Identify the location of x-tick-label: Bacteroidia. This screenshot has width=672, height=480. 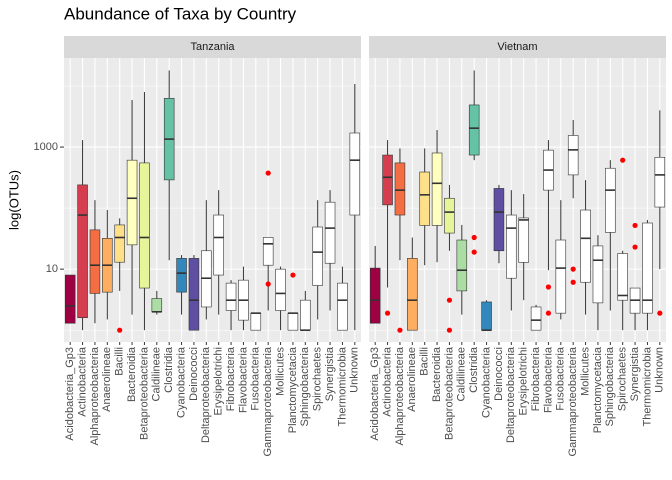
(132, 374).